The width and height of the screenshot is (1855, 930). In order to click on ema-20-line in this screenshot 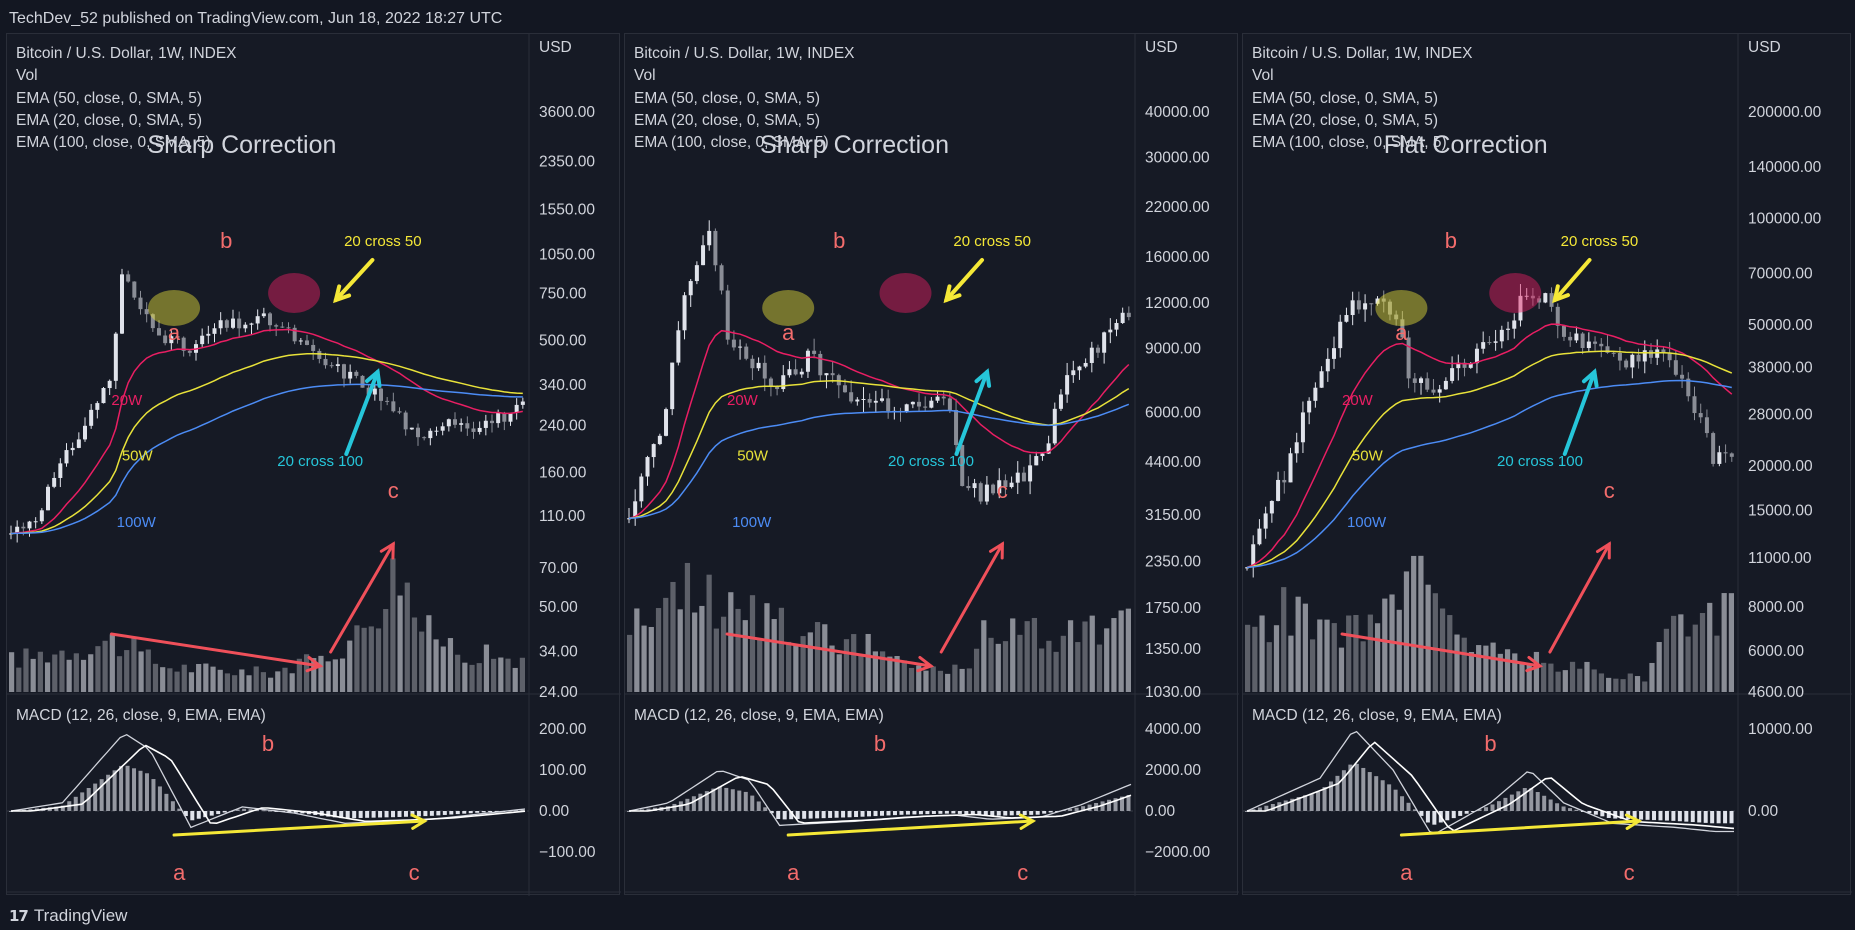, I will do `click(879, 424)`.